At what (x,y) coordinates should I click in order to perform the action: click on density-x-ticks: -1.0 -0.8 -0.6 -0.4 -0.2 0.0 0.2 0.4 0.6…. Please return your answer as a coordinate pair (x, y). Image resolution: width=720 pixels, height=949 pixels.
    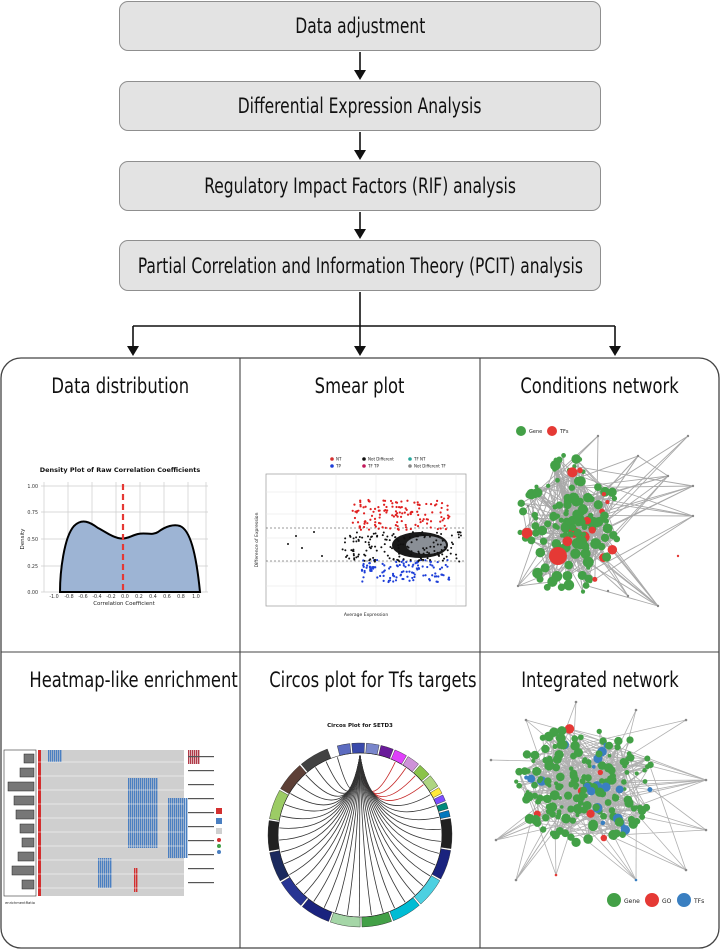
    Looking at the image, I should click on (124, 597).